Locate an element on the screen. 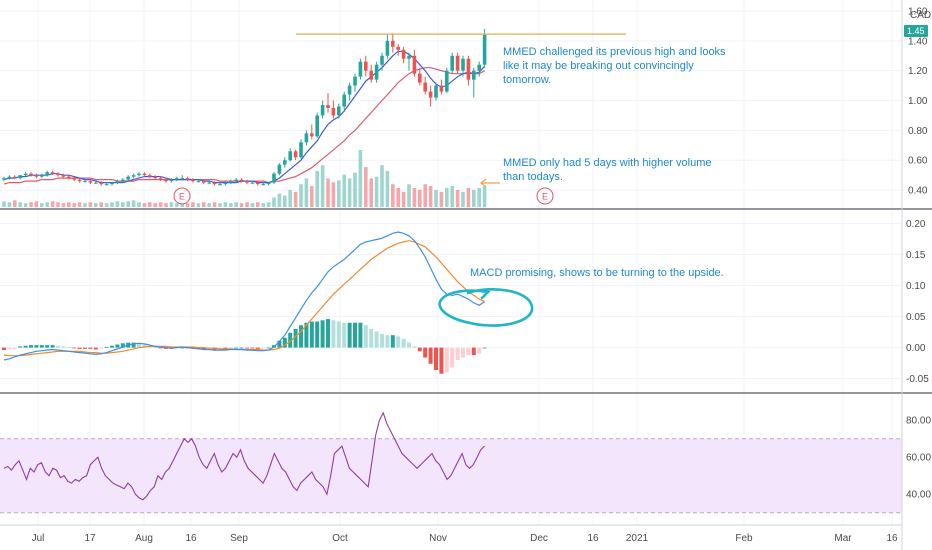  rsi-pane is located at coordinates (244, 456).